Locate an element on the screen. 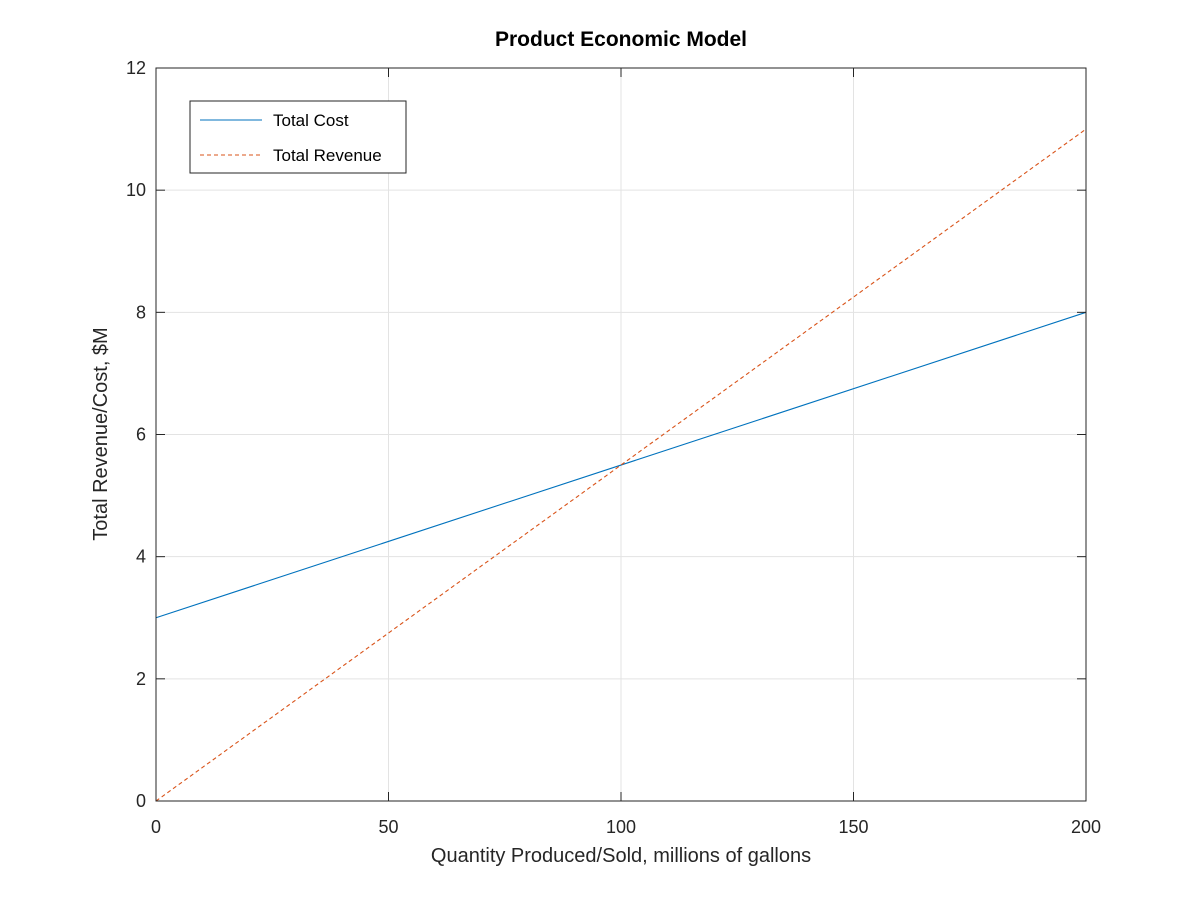  y-tick-label: 8 is located at coordinates (141, 312).